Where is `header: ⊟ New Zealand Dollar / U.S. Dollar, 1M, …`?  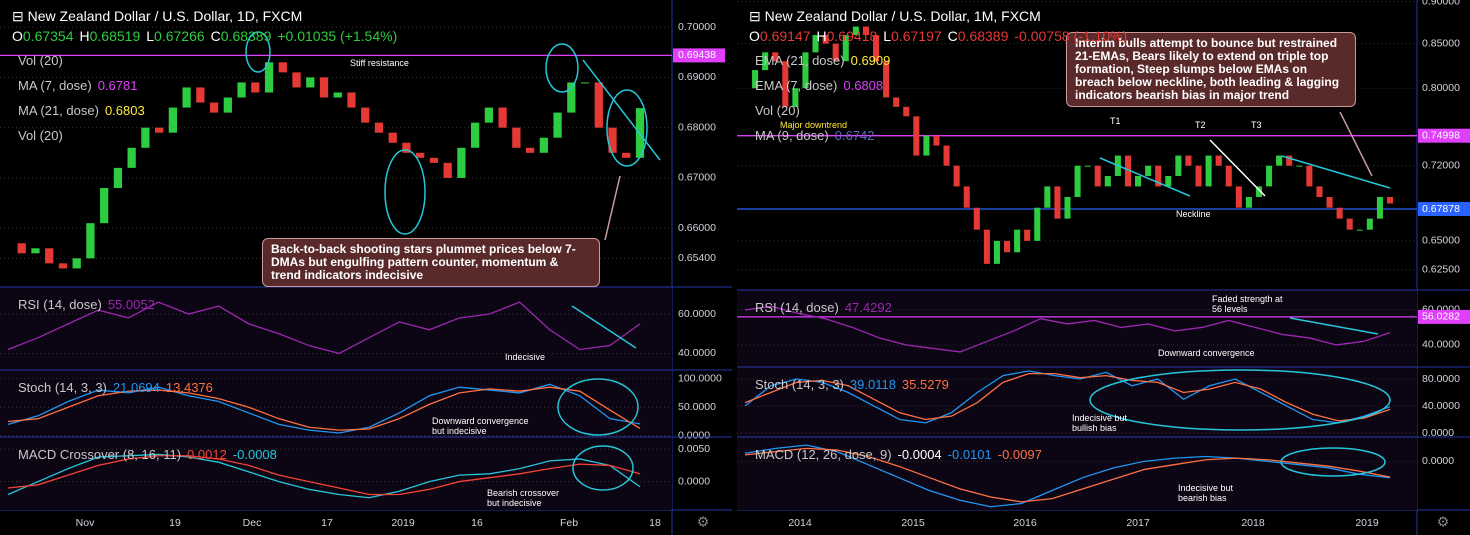 header: ⊟ New Zealand Dollar / U.S. Dollar, 1M, … is located at coordinates (895, 16).